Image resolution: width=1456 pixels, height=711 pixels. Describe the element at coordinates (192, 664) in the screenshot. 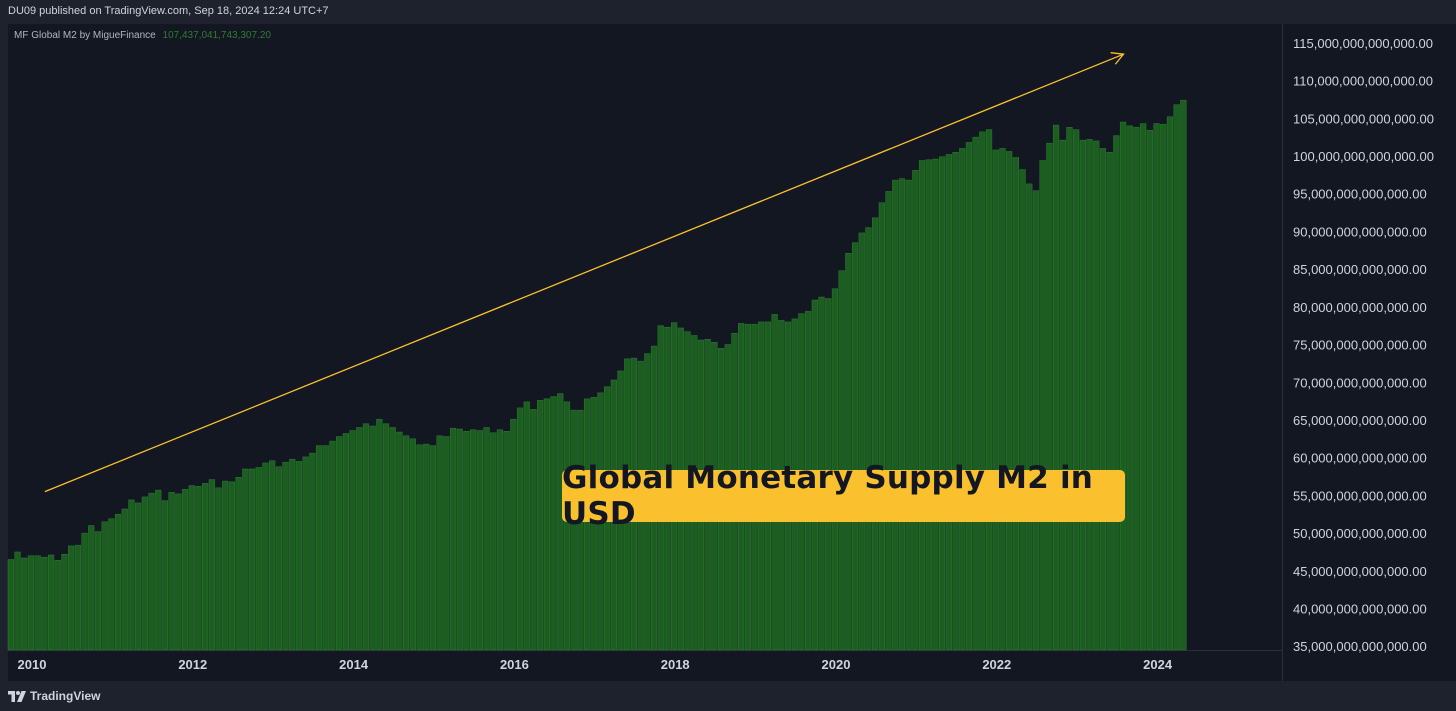

I see `x-tick-label: 2012` at that location.